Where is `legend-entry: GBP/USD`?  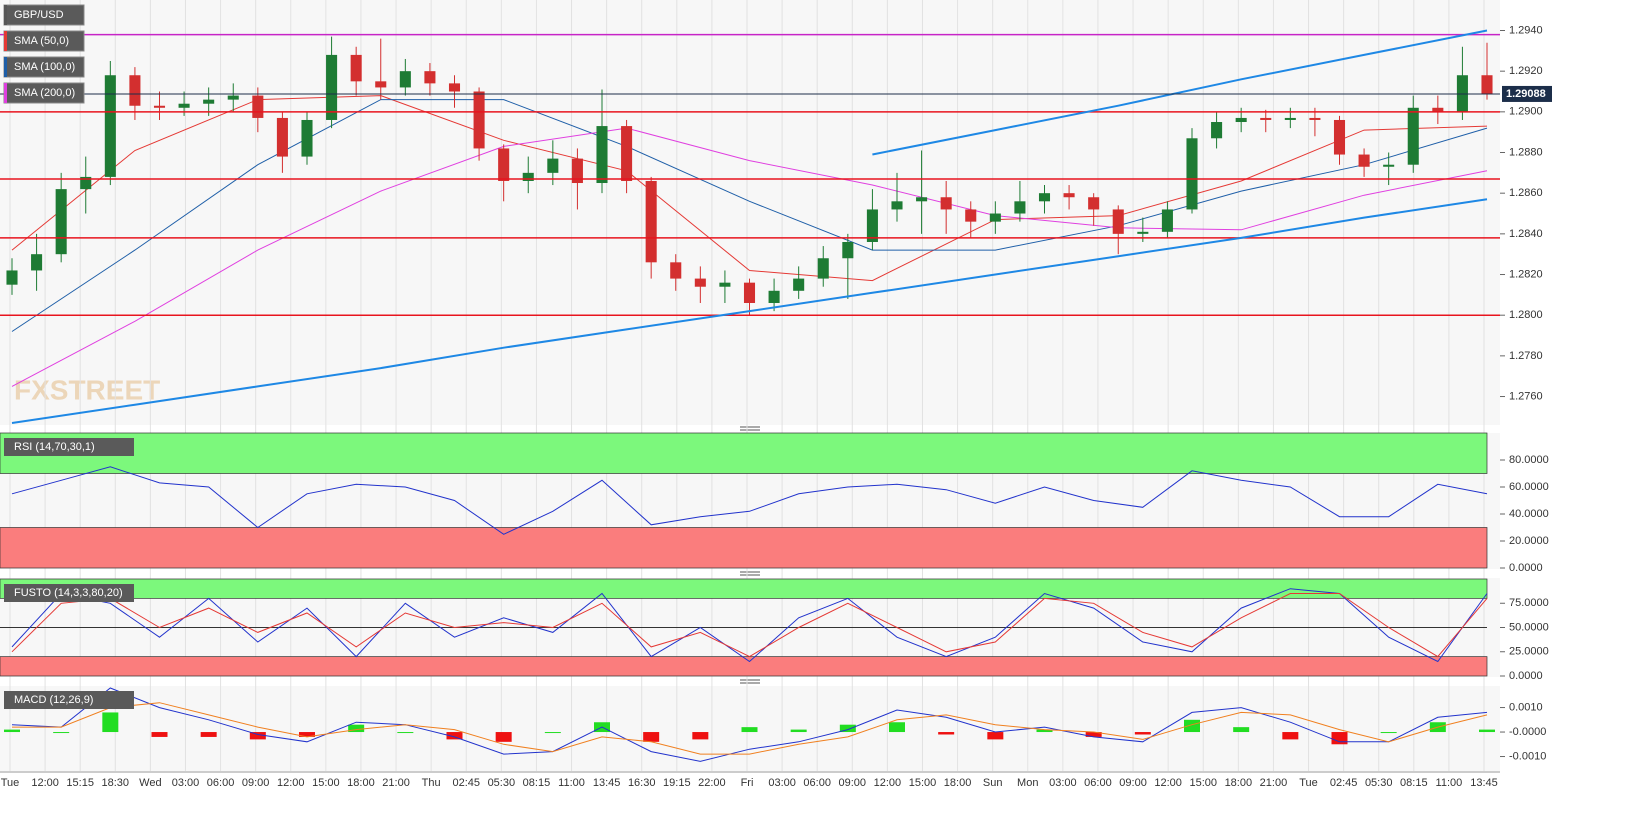 legend-entry: GBP/USD is located at coordinates (39, 15).